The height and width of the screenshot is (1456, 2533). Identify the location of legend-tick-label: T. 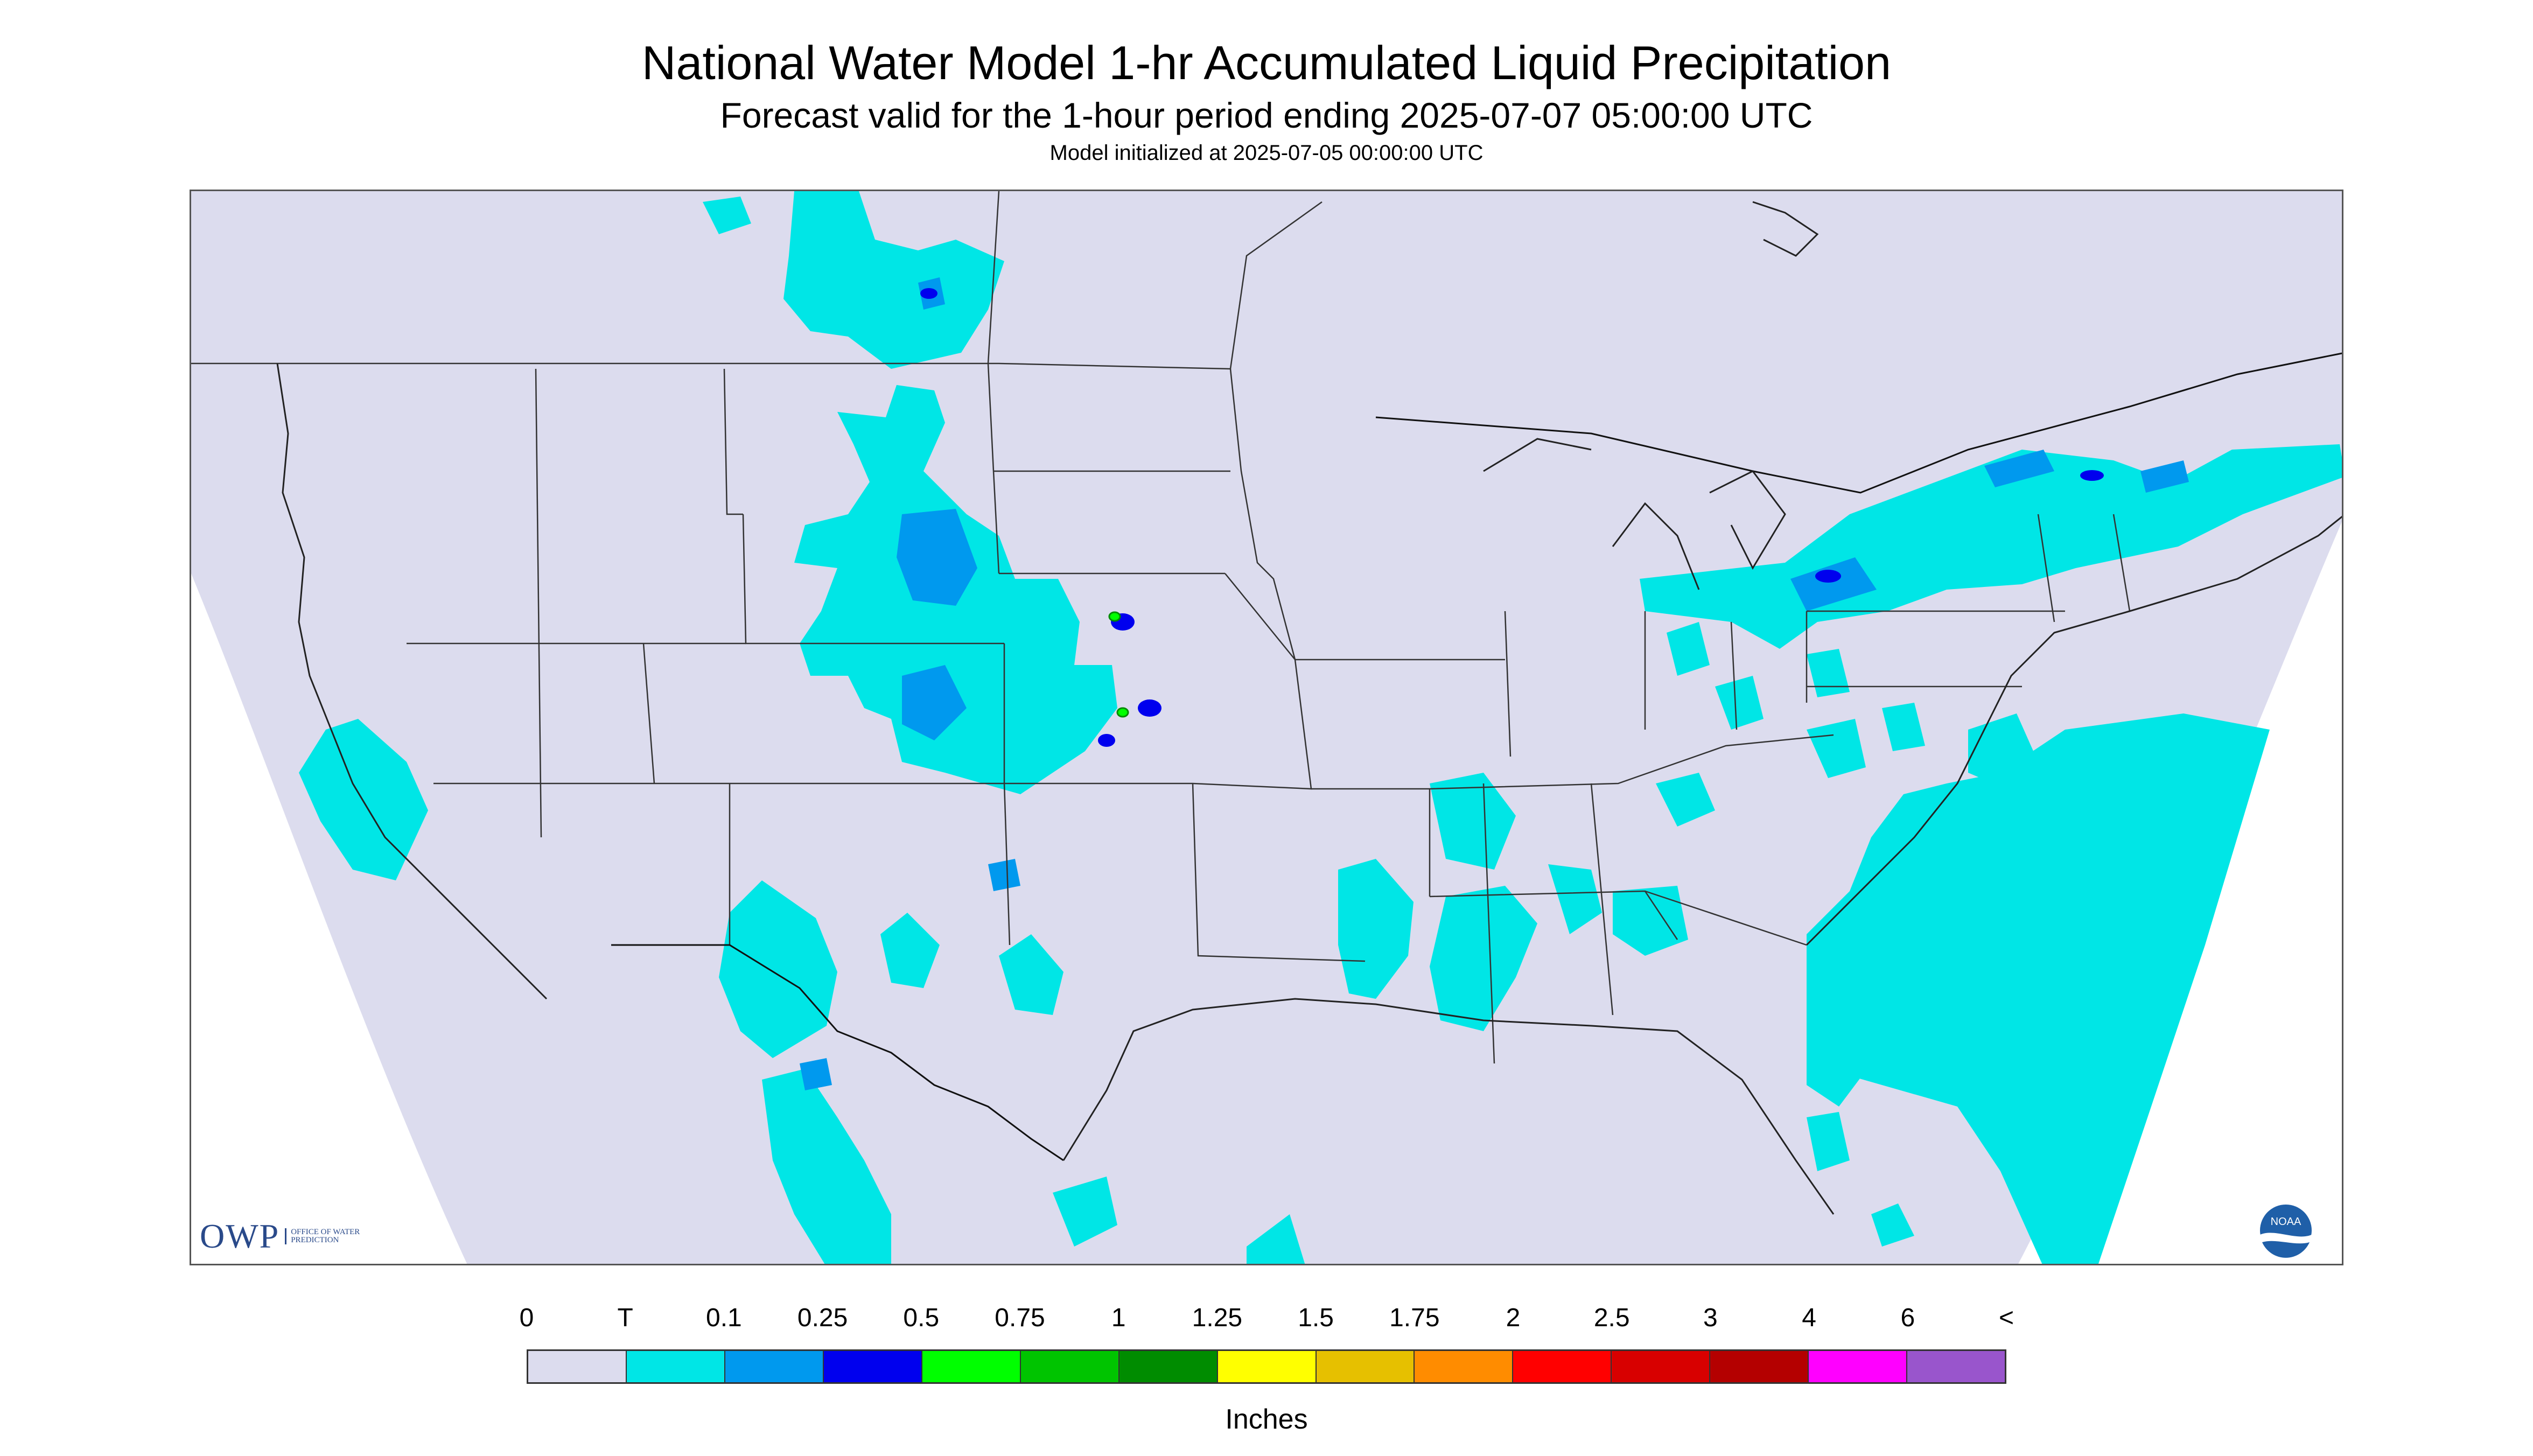
(625, 1318).